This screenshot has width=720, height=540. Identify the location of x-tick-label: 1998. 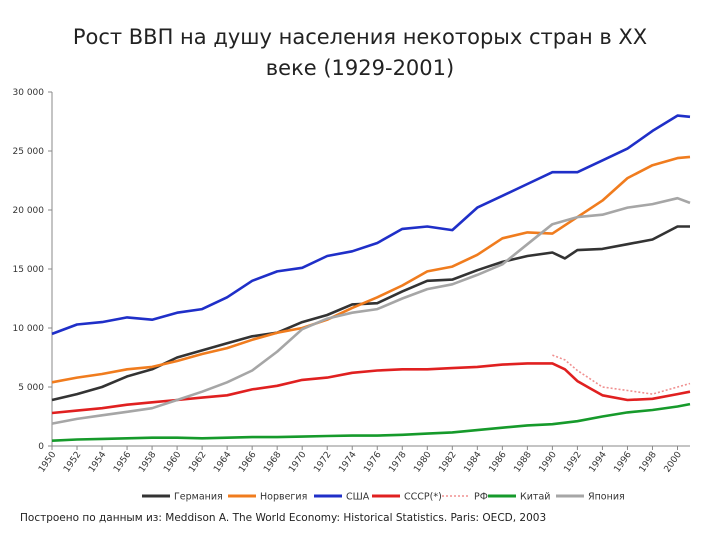
(648, 462).